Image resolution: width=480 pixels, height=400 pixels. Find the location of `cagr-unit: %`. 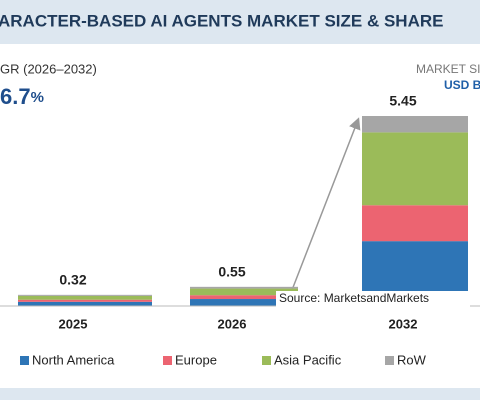

cagr-unit: % is located at coordinates (37, 97).